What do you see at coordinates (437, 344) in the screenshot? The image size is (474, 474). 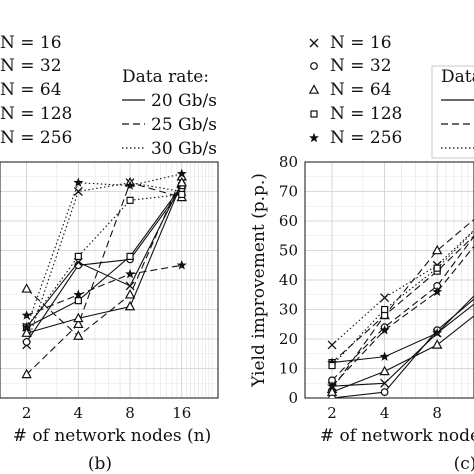 I see `data-point-s6-p2` at bounding box center [437, 344].